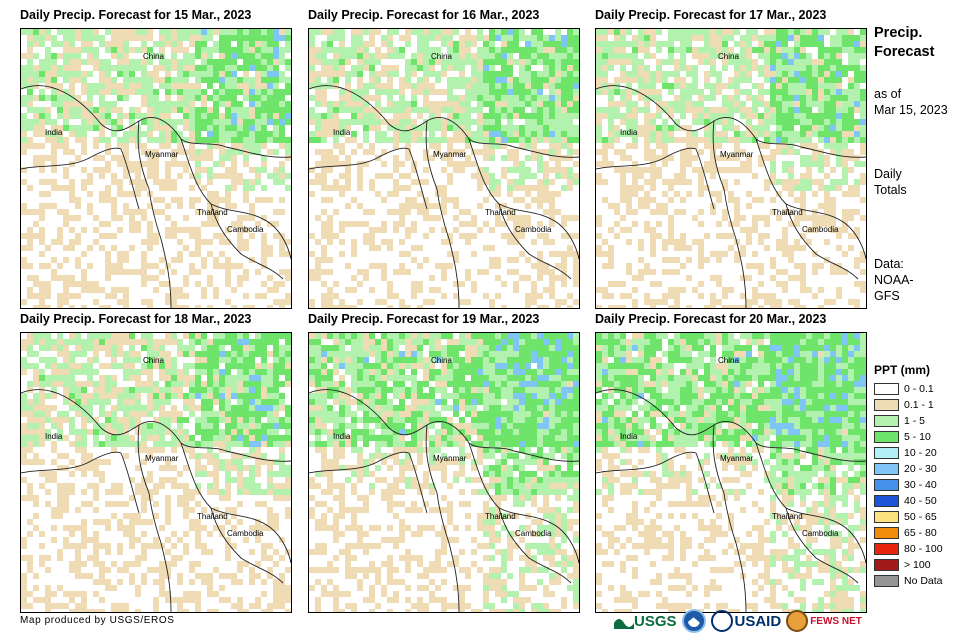  I want to click on fews-net-logo-text: FEWS NET, so click(836, 621).